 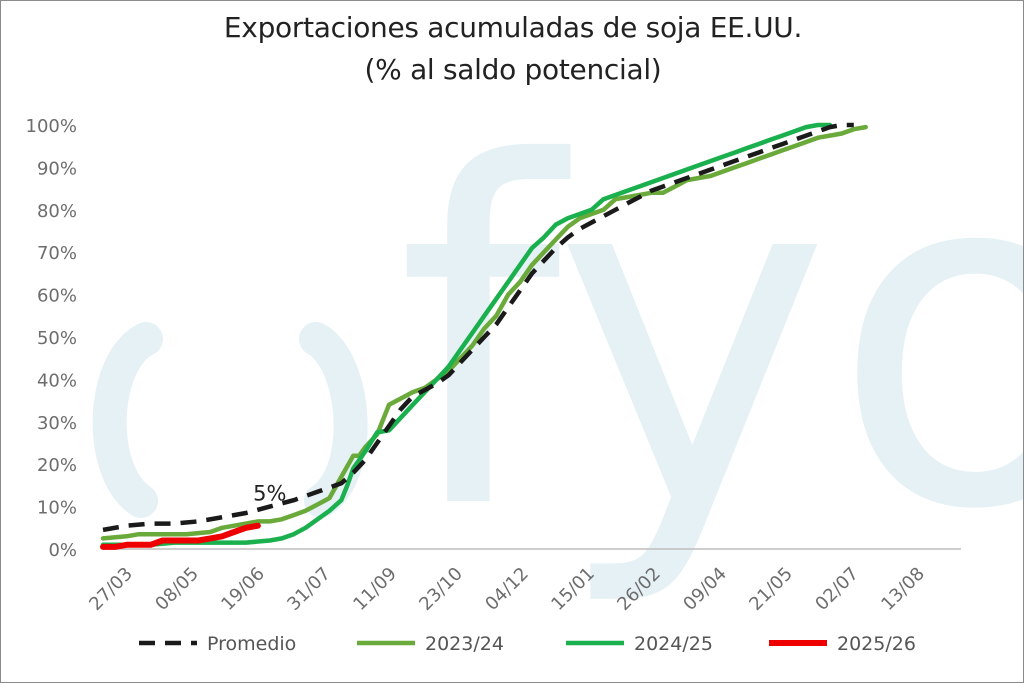 I want to click on x-tick-label: 23/10, so click(x=441, y=589).